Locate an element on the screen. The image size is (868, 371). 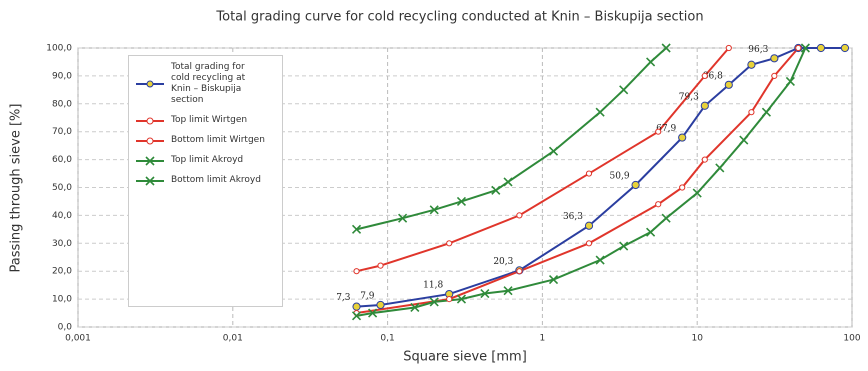
x-tick-label: 0,1 is located at coordinates (387, 339).